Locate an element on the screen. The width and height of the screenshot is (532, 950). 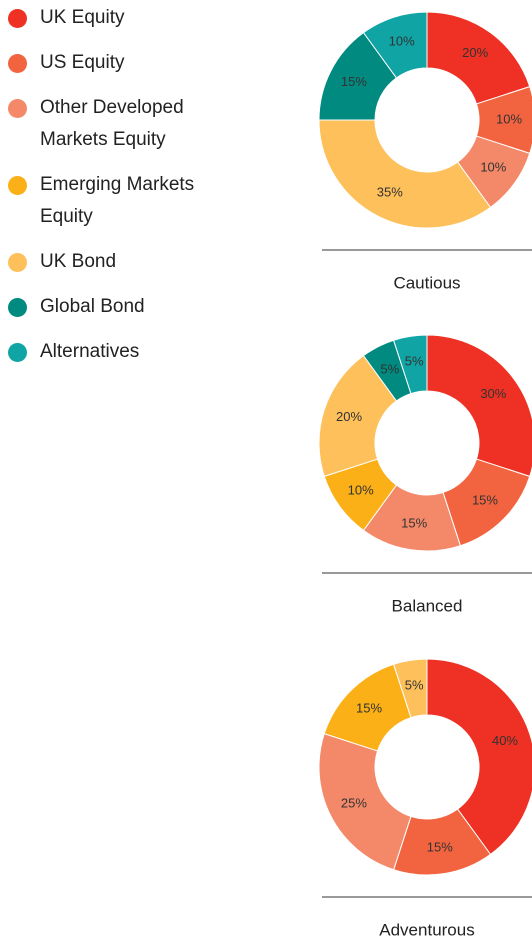
legend-label: Global Bond is located at coordinates (92, 306).